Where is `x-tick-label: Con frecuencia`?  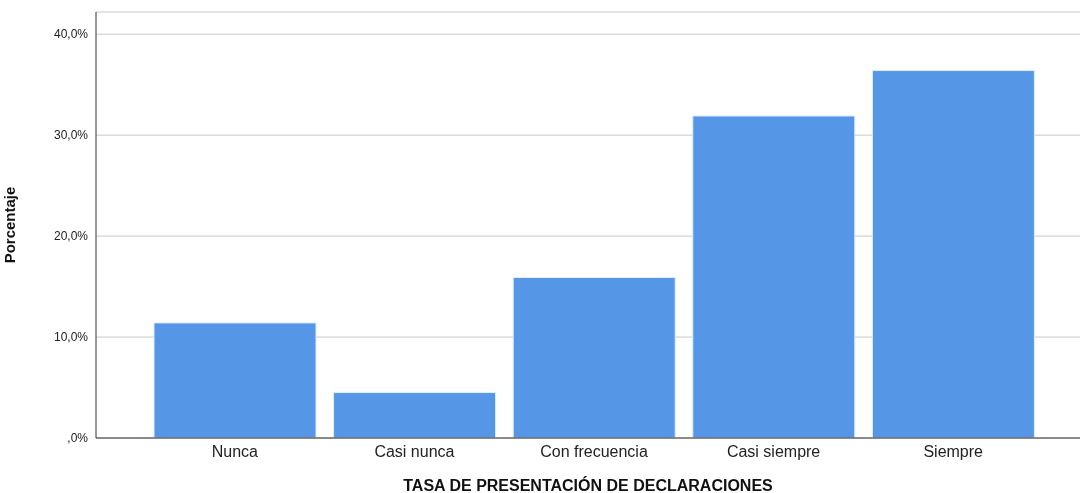
x-tick-label: Con frecuencia is located at coordinates (594, 452).